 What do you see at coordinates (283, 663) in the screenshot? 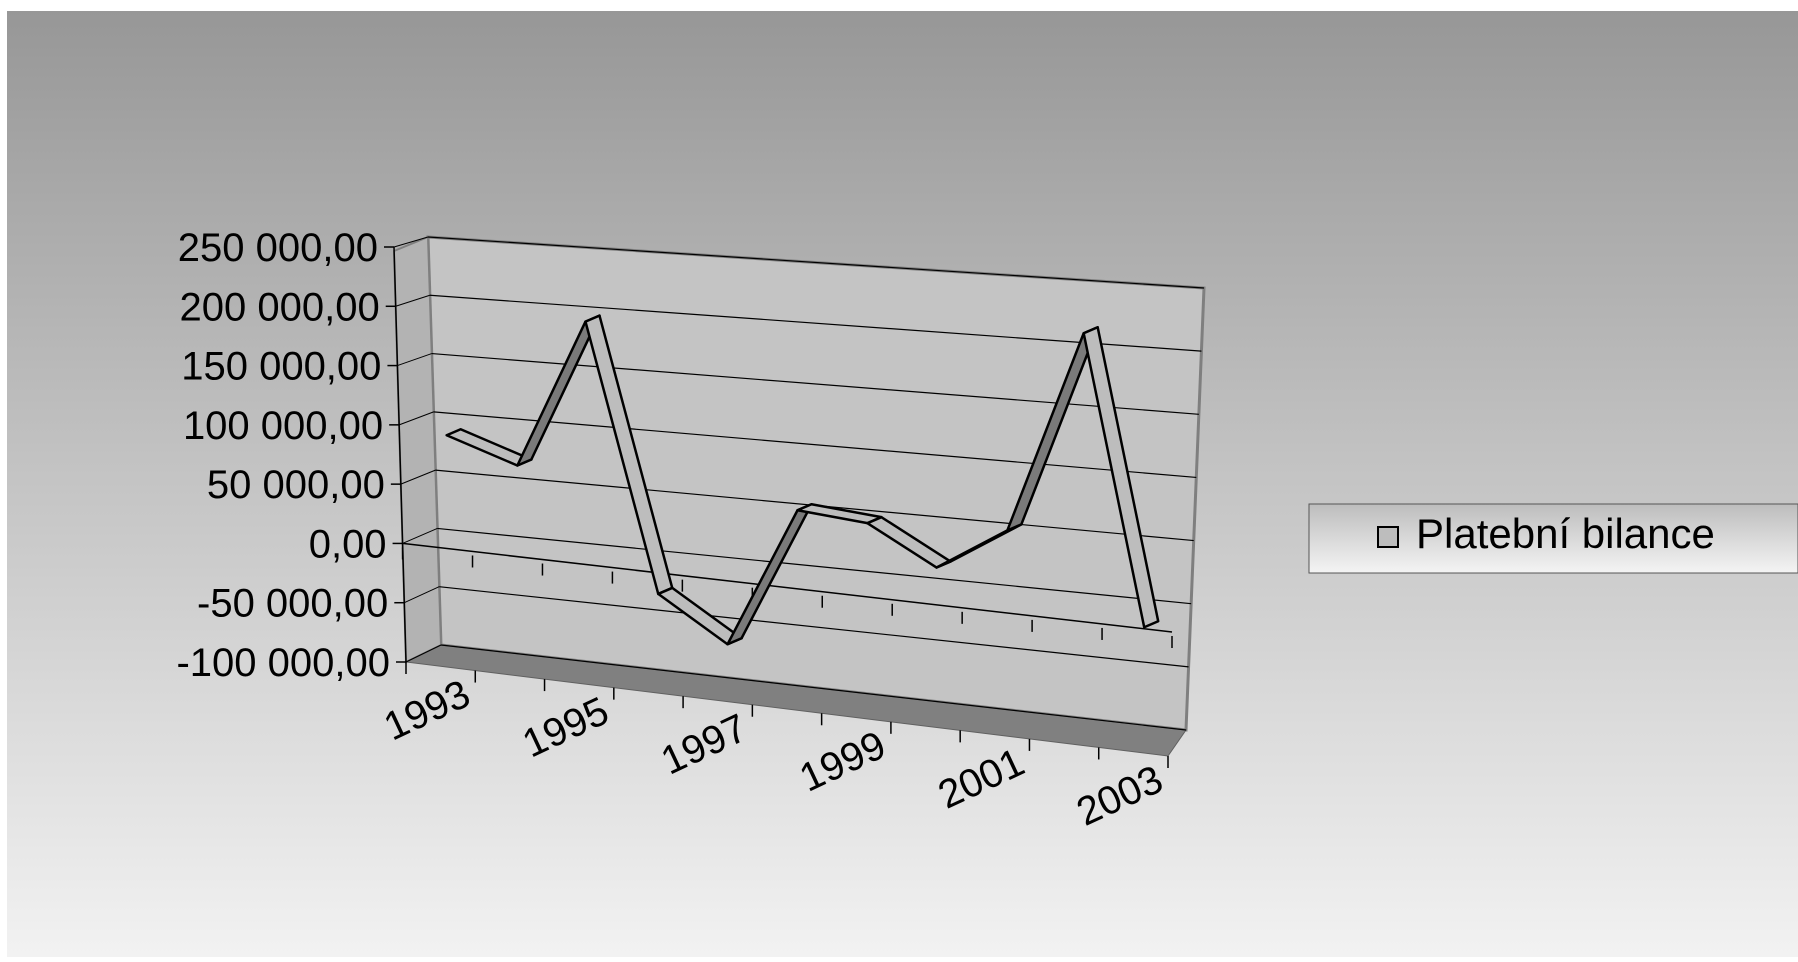
I see `y-tick-label: -100 000,00` at bounding box center [283, 663].